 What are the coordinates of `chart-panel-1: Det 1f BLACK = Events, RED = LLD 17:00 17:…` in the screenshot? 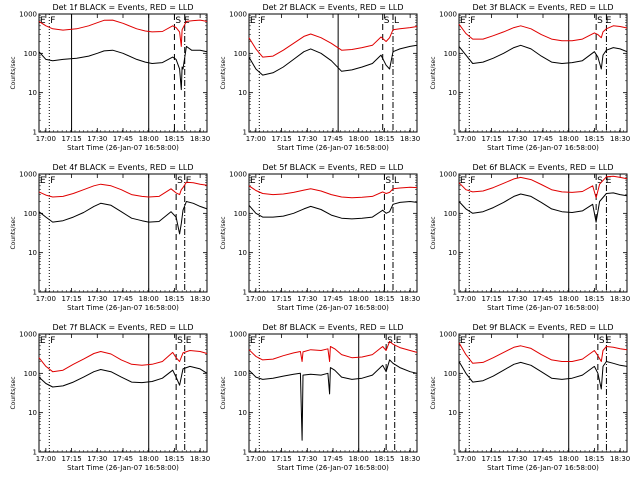 It's located at (110, 77).